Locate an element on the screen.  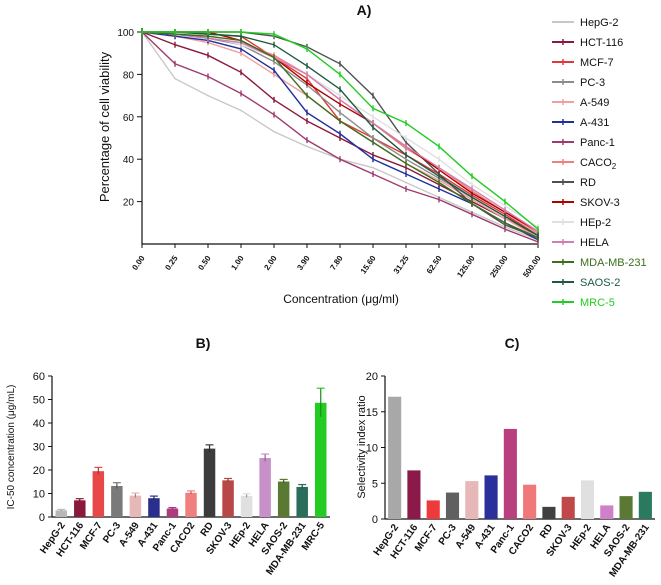
legend-label: MCF-7 is located at coordinates (597, 63).